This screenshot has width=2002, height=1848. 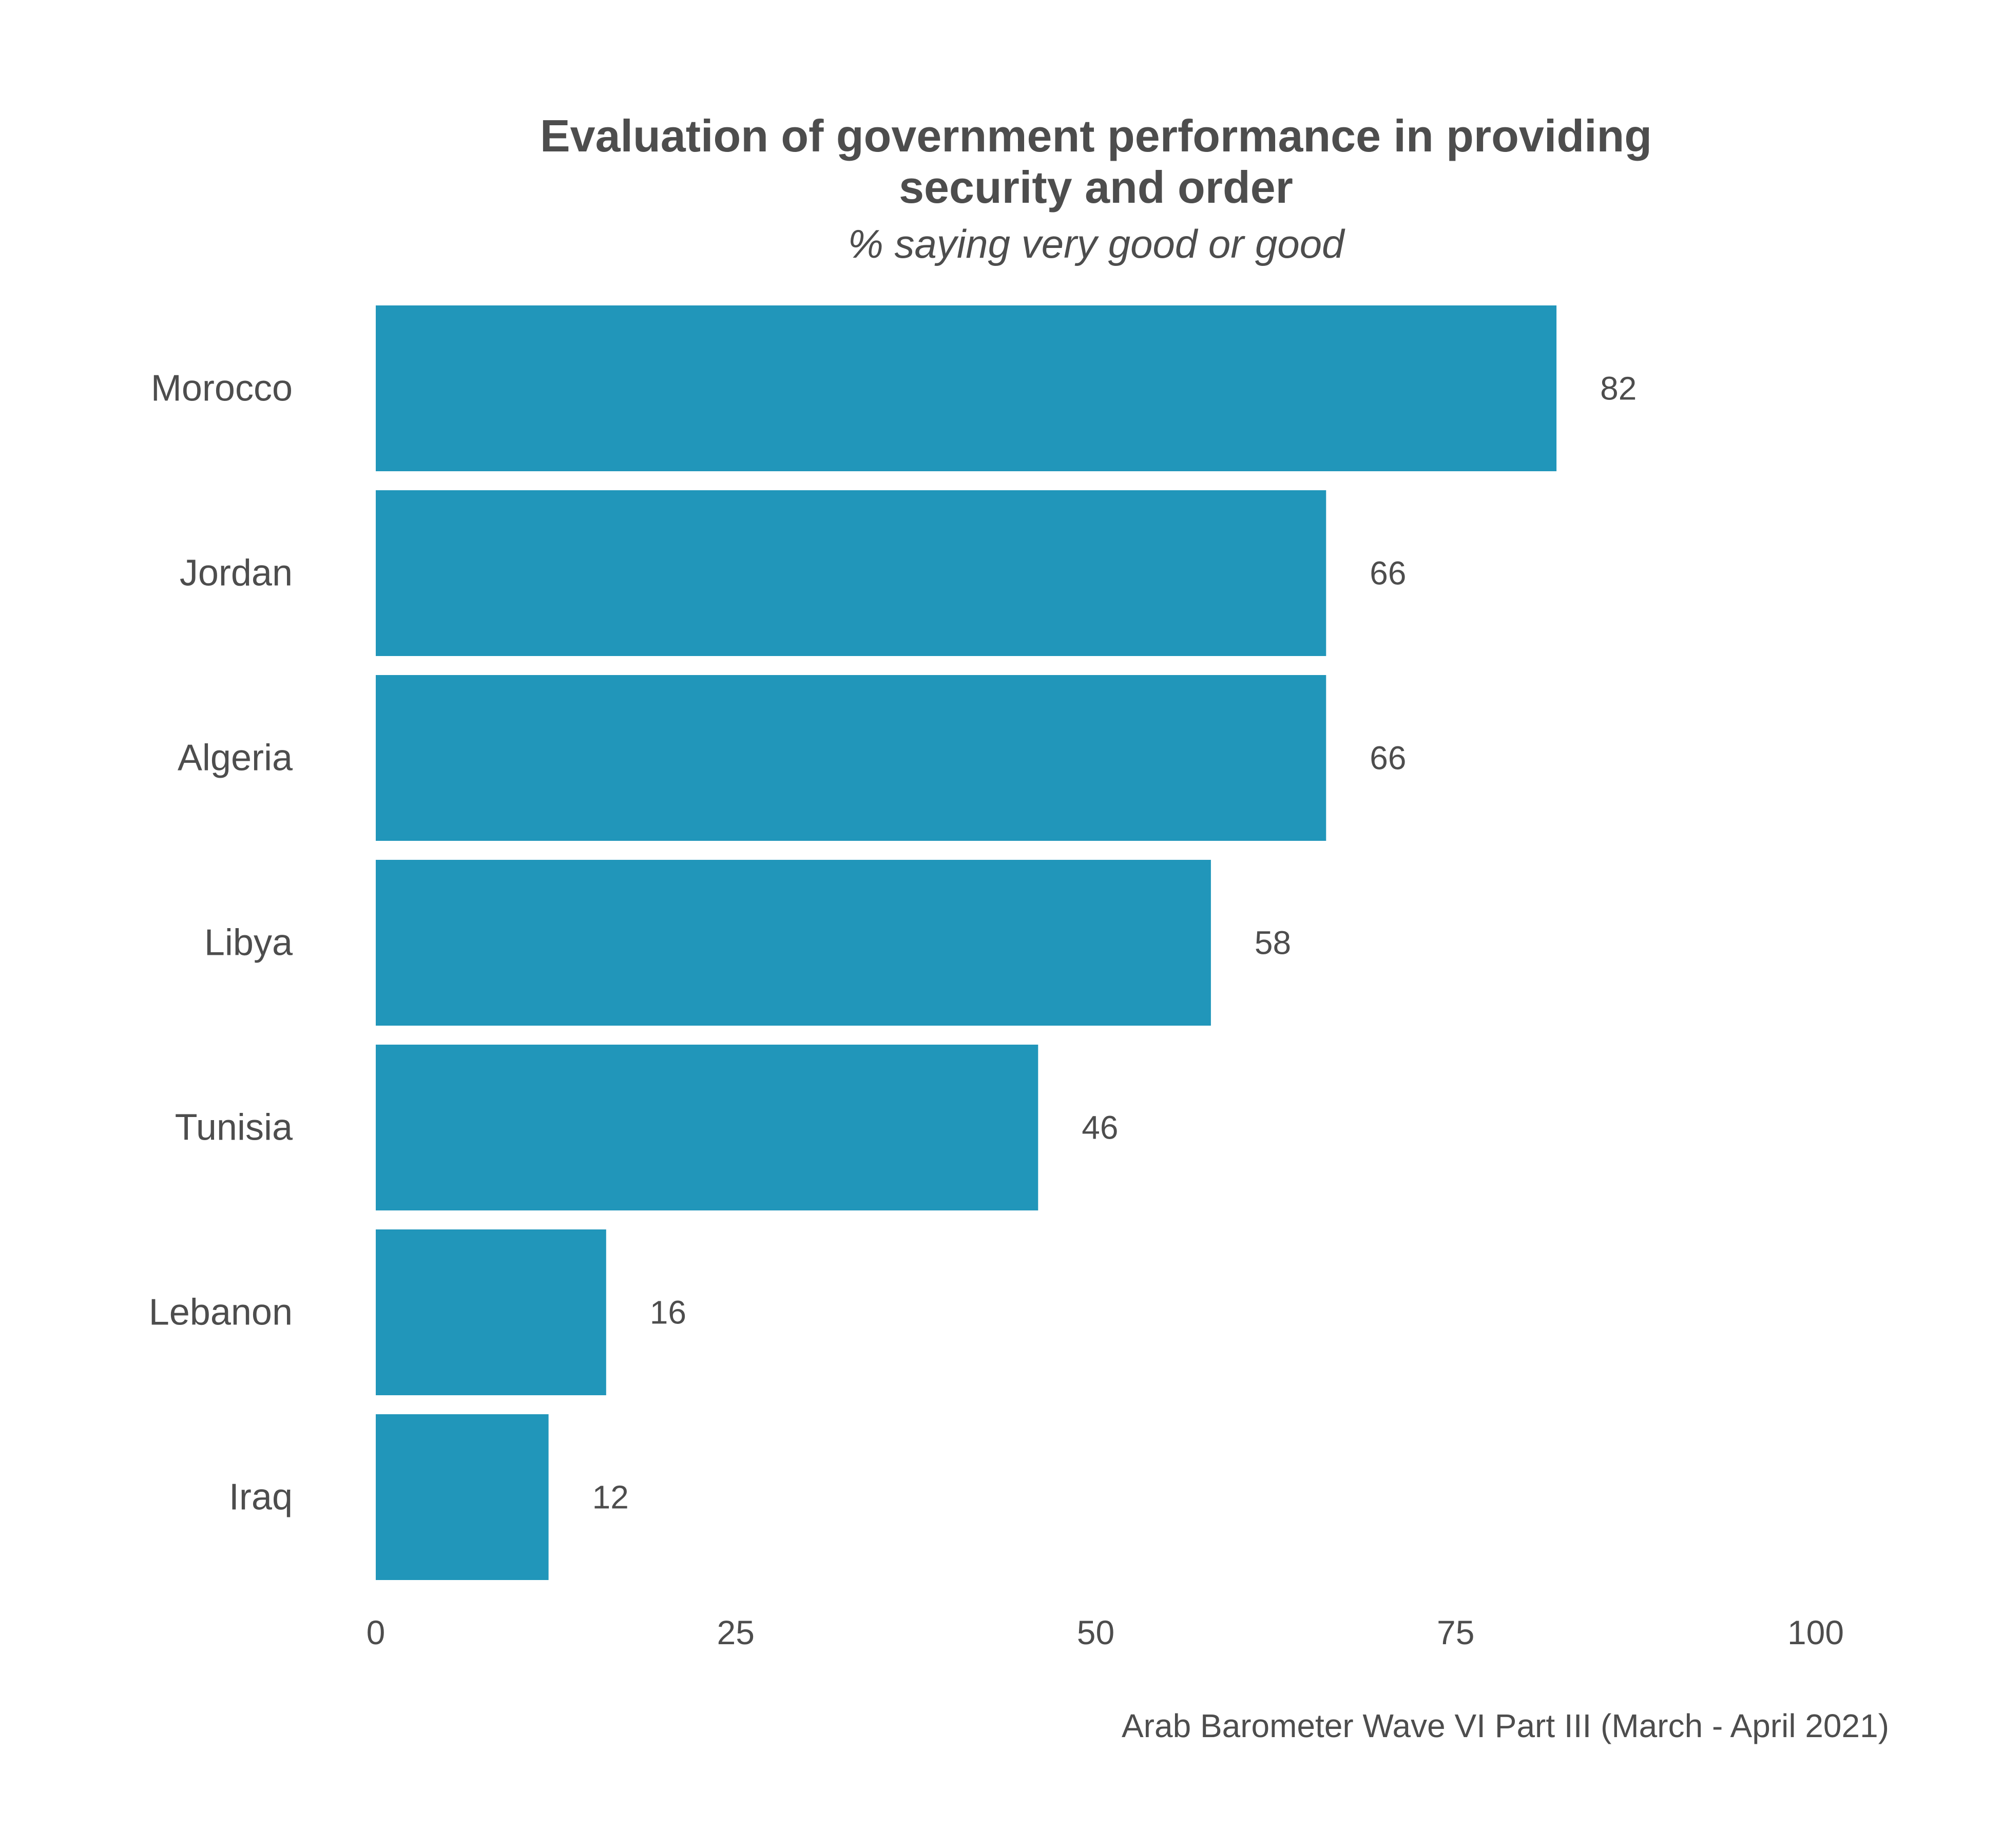 What do you see at coordinates (236, 573) in the screenshot?
I see `category-label-jordan: Jordan` at bounding box center [236, 573].